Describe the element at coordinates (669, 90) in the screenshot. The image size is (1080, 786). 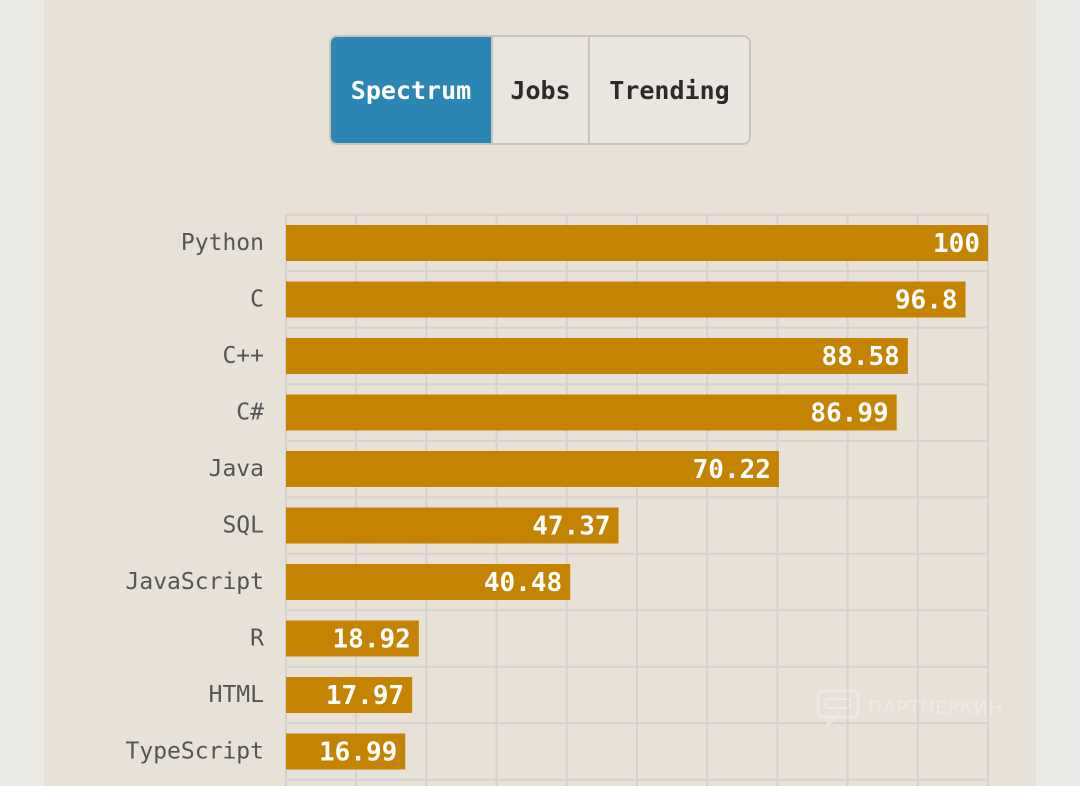
I see `tab-trending: Trending` at that location.